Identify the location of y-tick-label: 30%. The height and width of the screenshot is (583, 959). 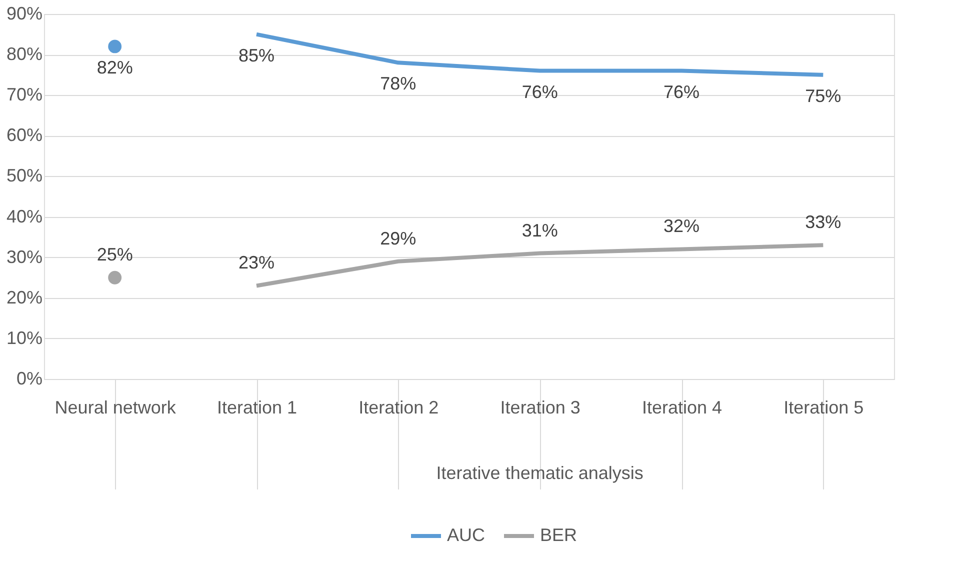
(24, 256).